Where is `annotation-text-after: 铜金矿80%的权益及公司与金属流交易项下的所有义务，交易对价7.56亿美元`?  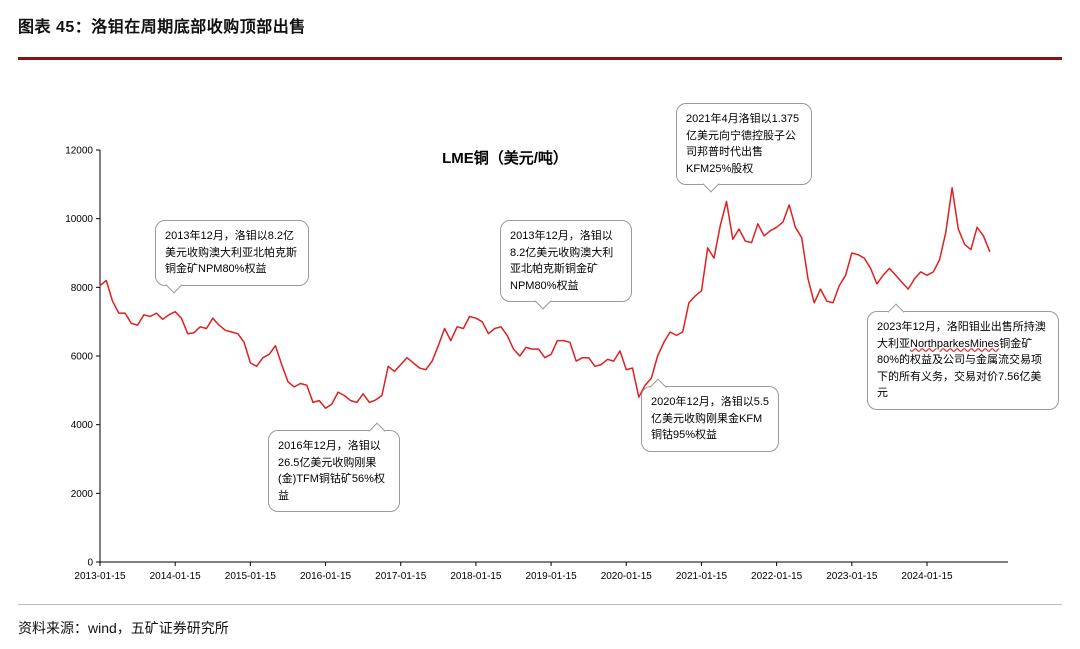 annotation-text-after: 铜金矿80%的权益及公司与金属流交易项下的所有义务，交易对价7.56亿美元 is located at coordinates (960, 368).